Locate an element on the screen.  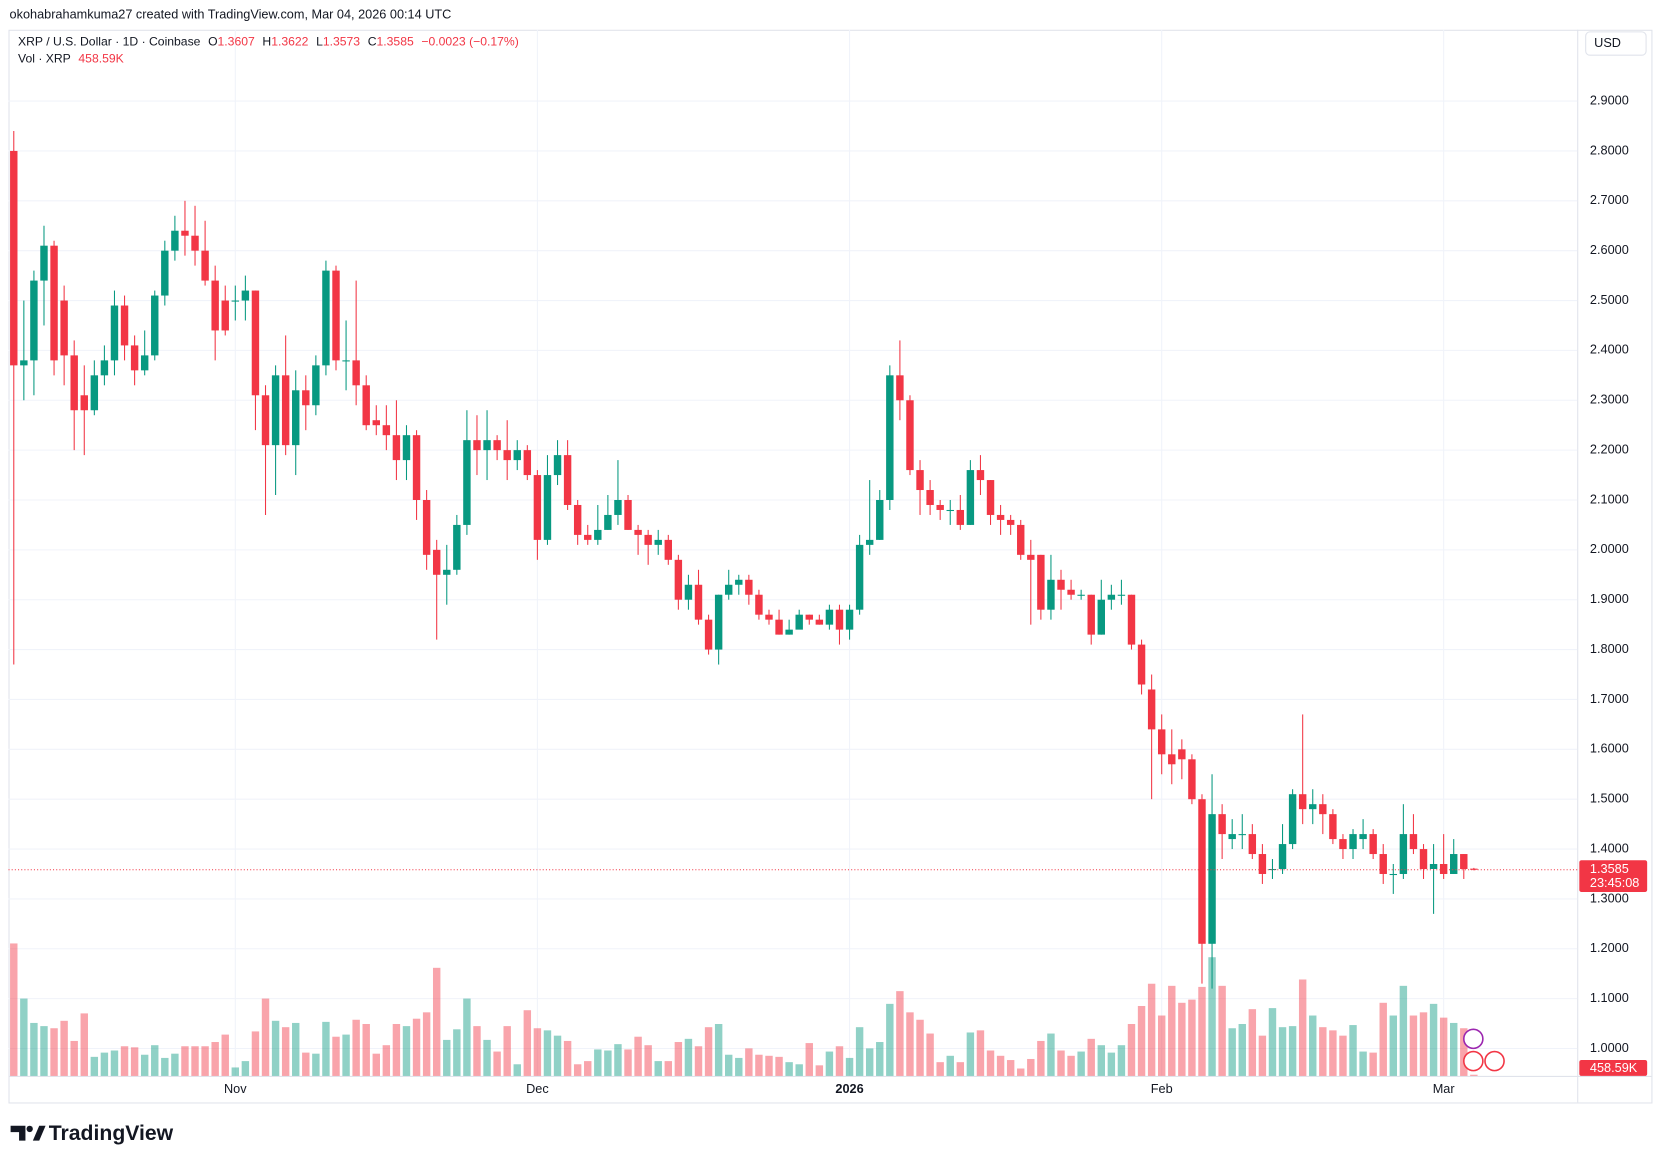
y-tick-label: 2.1000 is located at coordinates (1609, 498).